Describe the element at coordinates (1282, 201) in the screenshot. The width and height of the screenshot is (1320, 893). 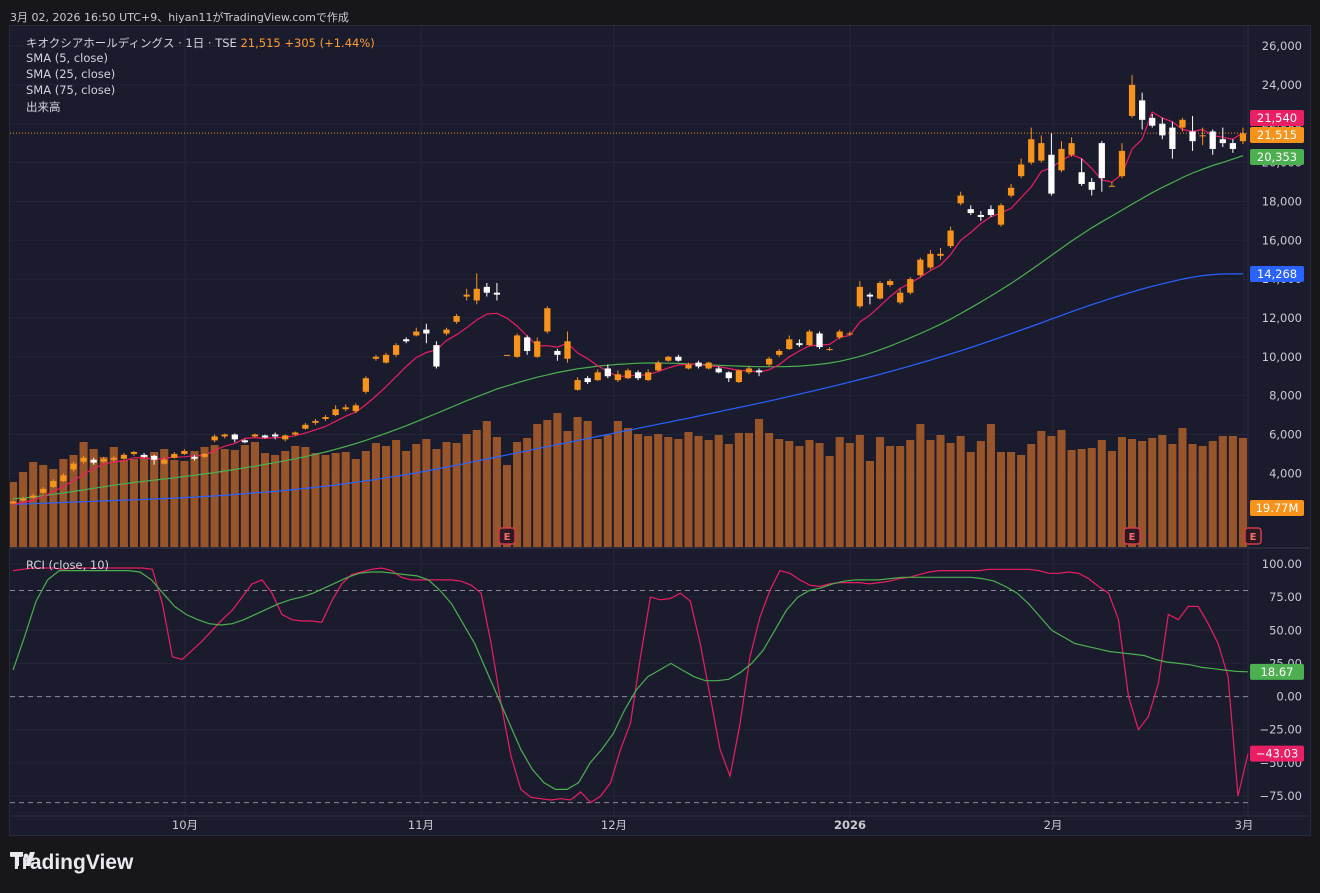
I see `price-tick-label: 18,000` at that location.